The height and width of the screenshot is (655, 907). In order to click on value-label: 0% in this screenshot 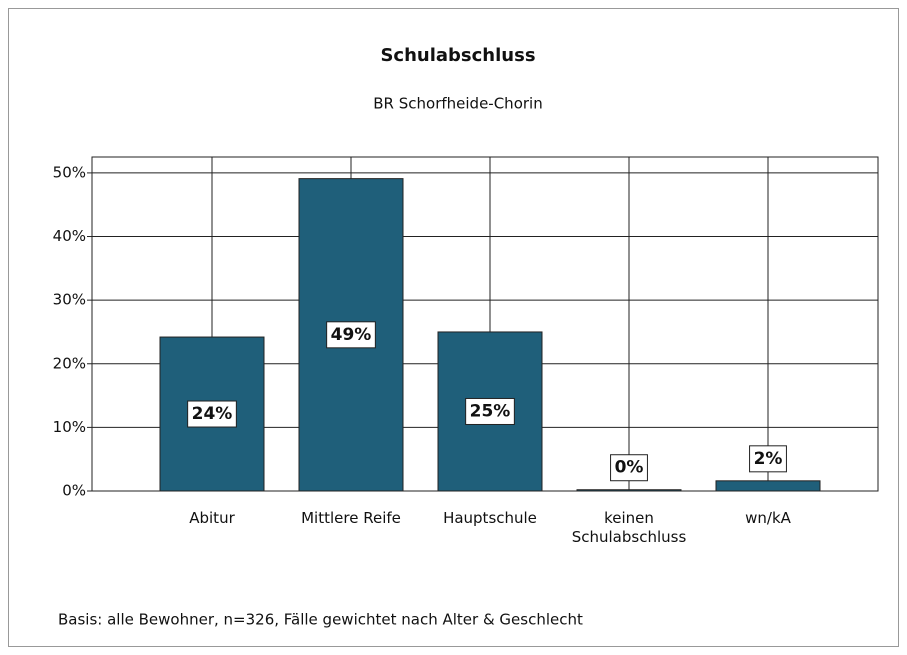, I will do `click(629, 468)`.